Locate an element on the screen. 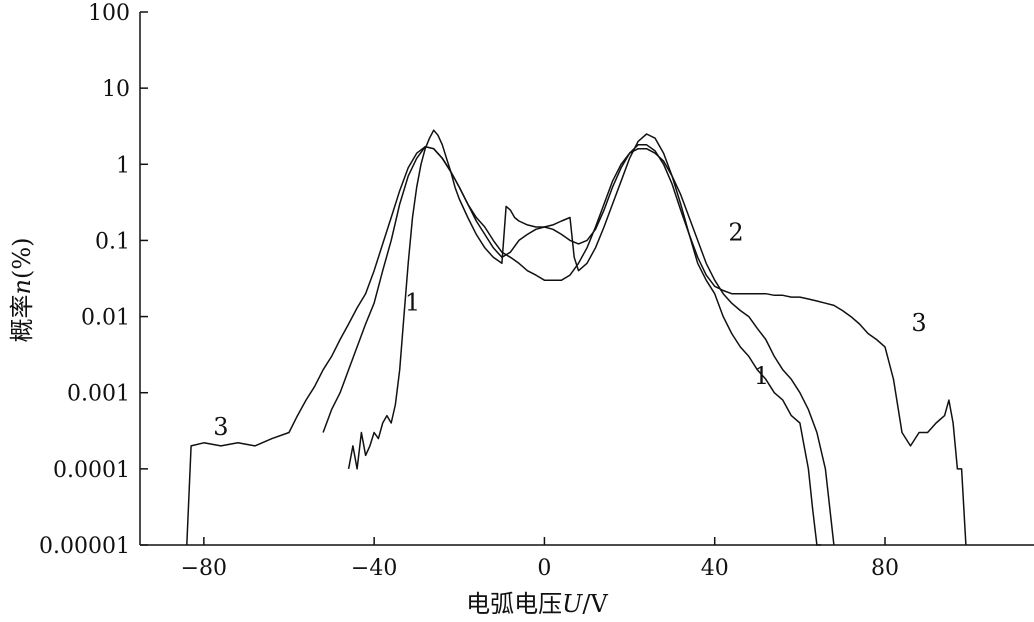  x-tick-label: 0 is located at coordinates (544, 568).